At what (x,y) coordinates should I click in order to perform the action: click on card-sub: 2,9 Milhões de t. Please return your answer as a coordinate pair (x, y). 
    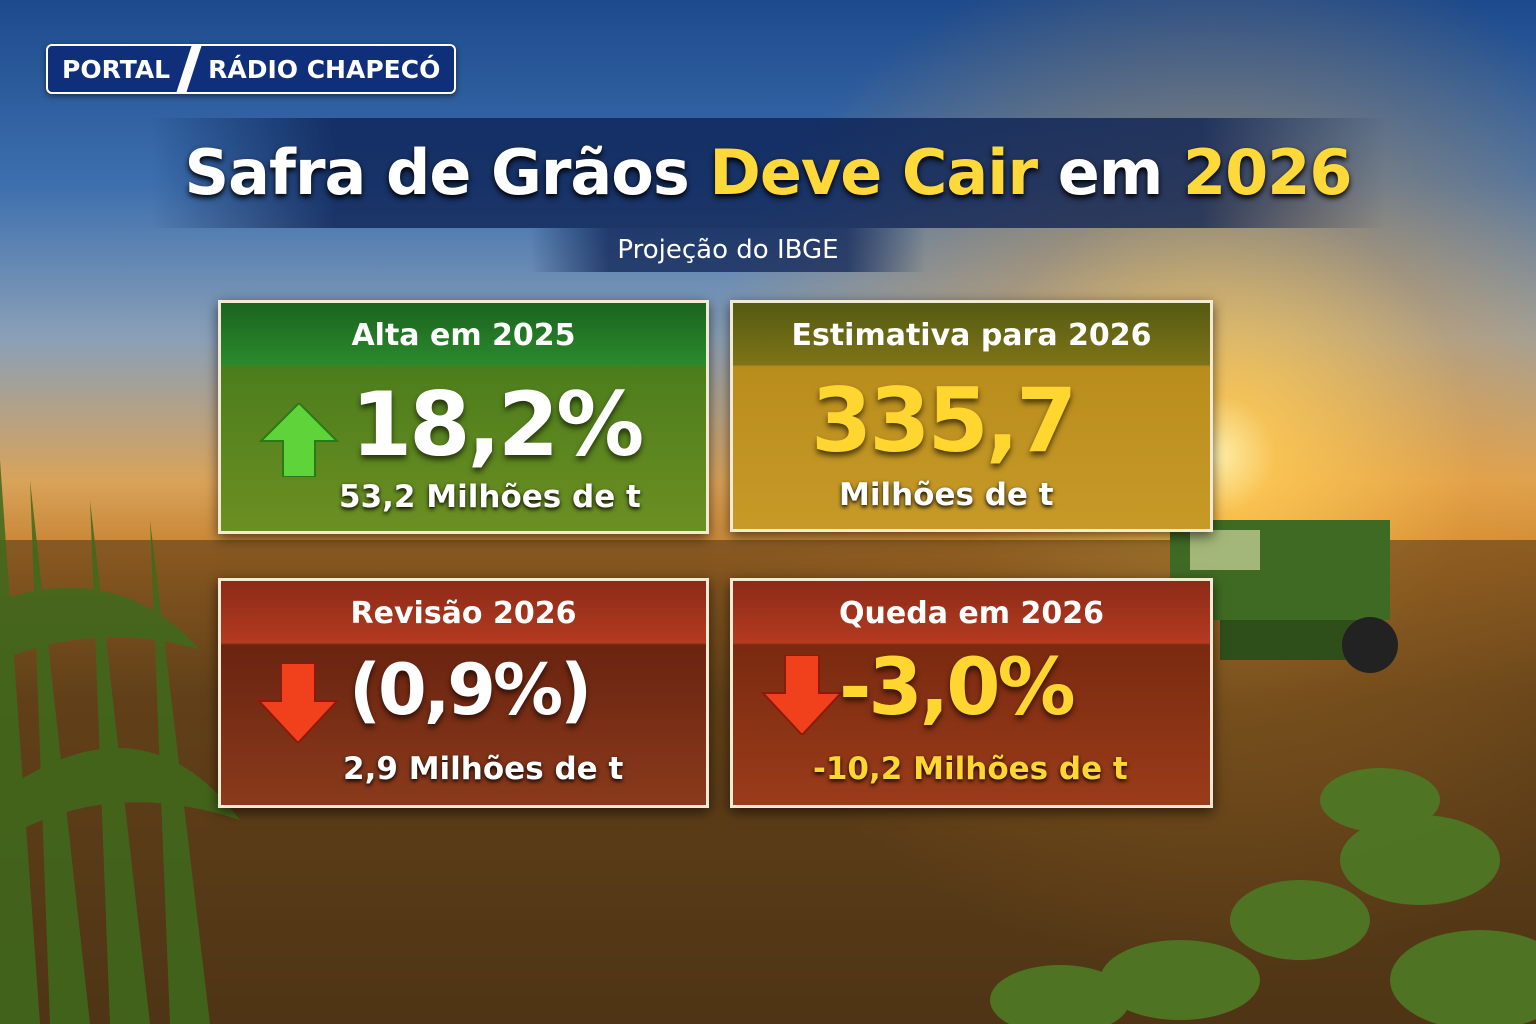
    Looking at the image, I should click on (483, 769).